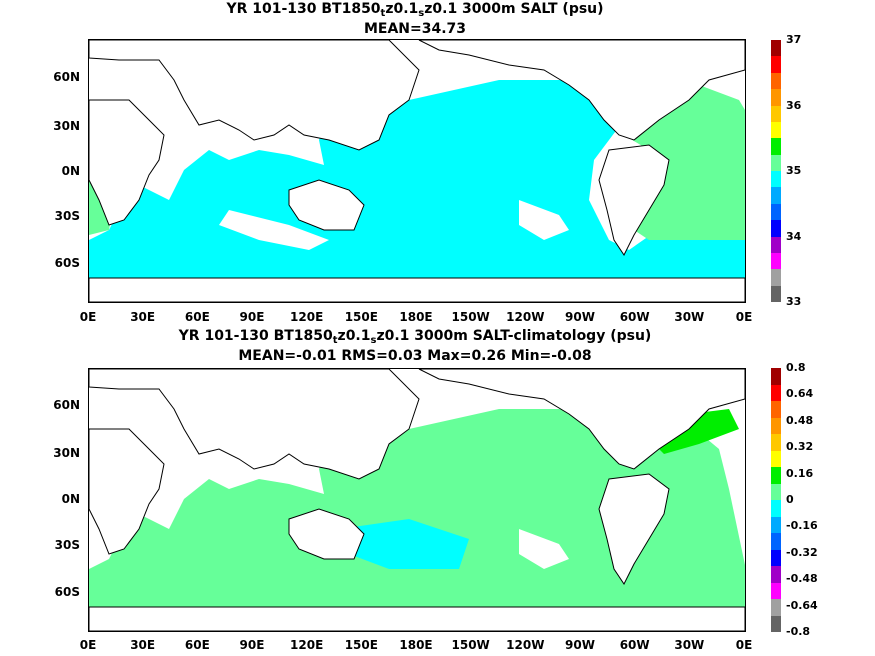 This screenshot has height=656, width=875. I want to click on colorbar-tick-label: 33, so click(794, 301).